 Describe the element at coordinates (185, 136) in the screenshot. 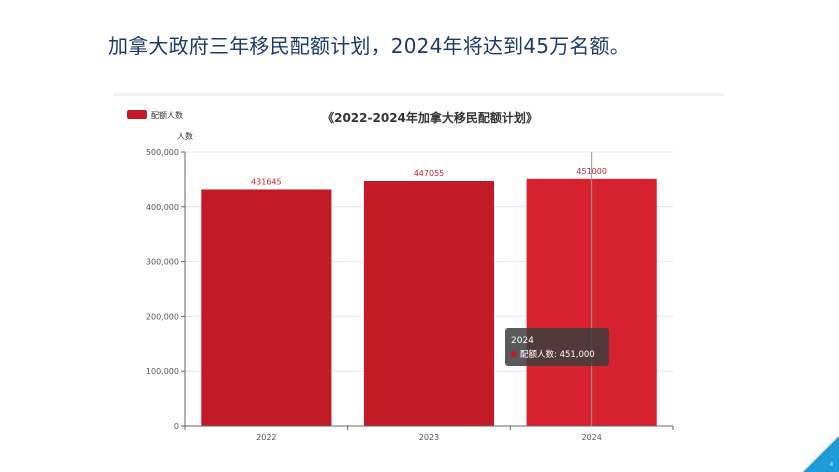

I see `y-axis-title: 人数` at that location.